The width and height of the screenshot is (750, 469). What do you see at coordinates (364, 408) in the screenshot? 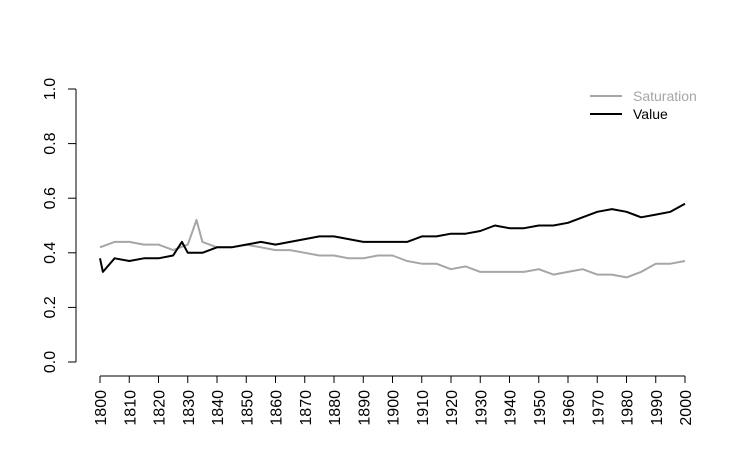
I see `x-tick-label: 1890` at bounding box center [364, 408].